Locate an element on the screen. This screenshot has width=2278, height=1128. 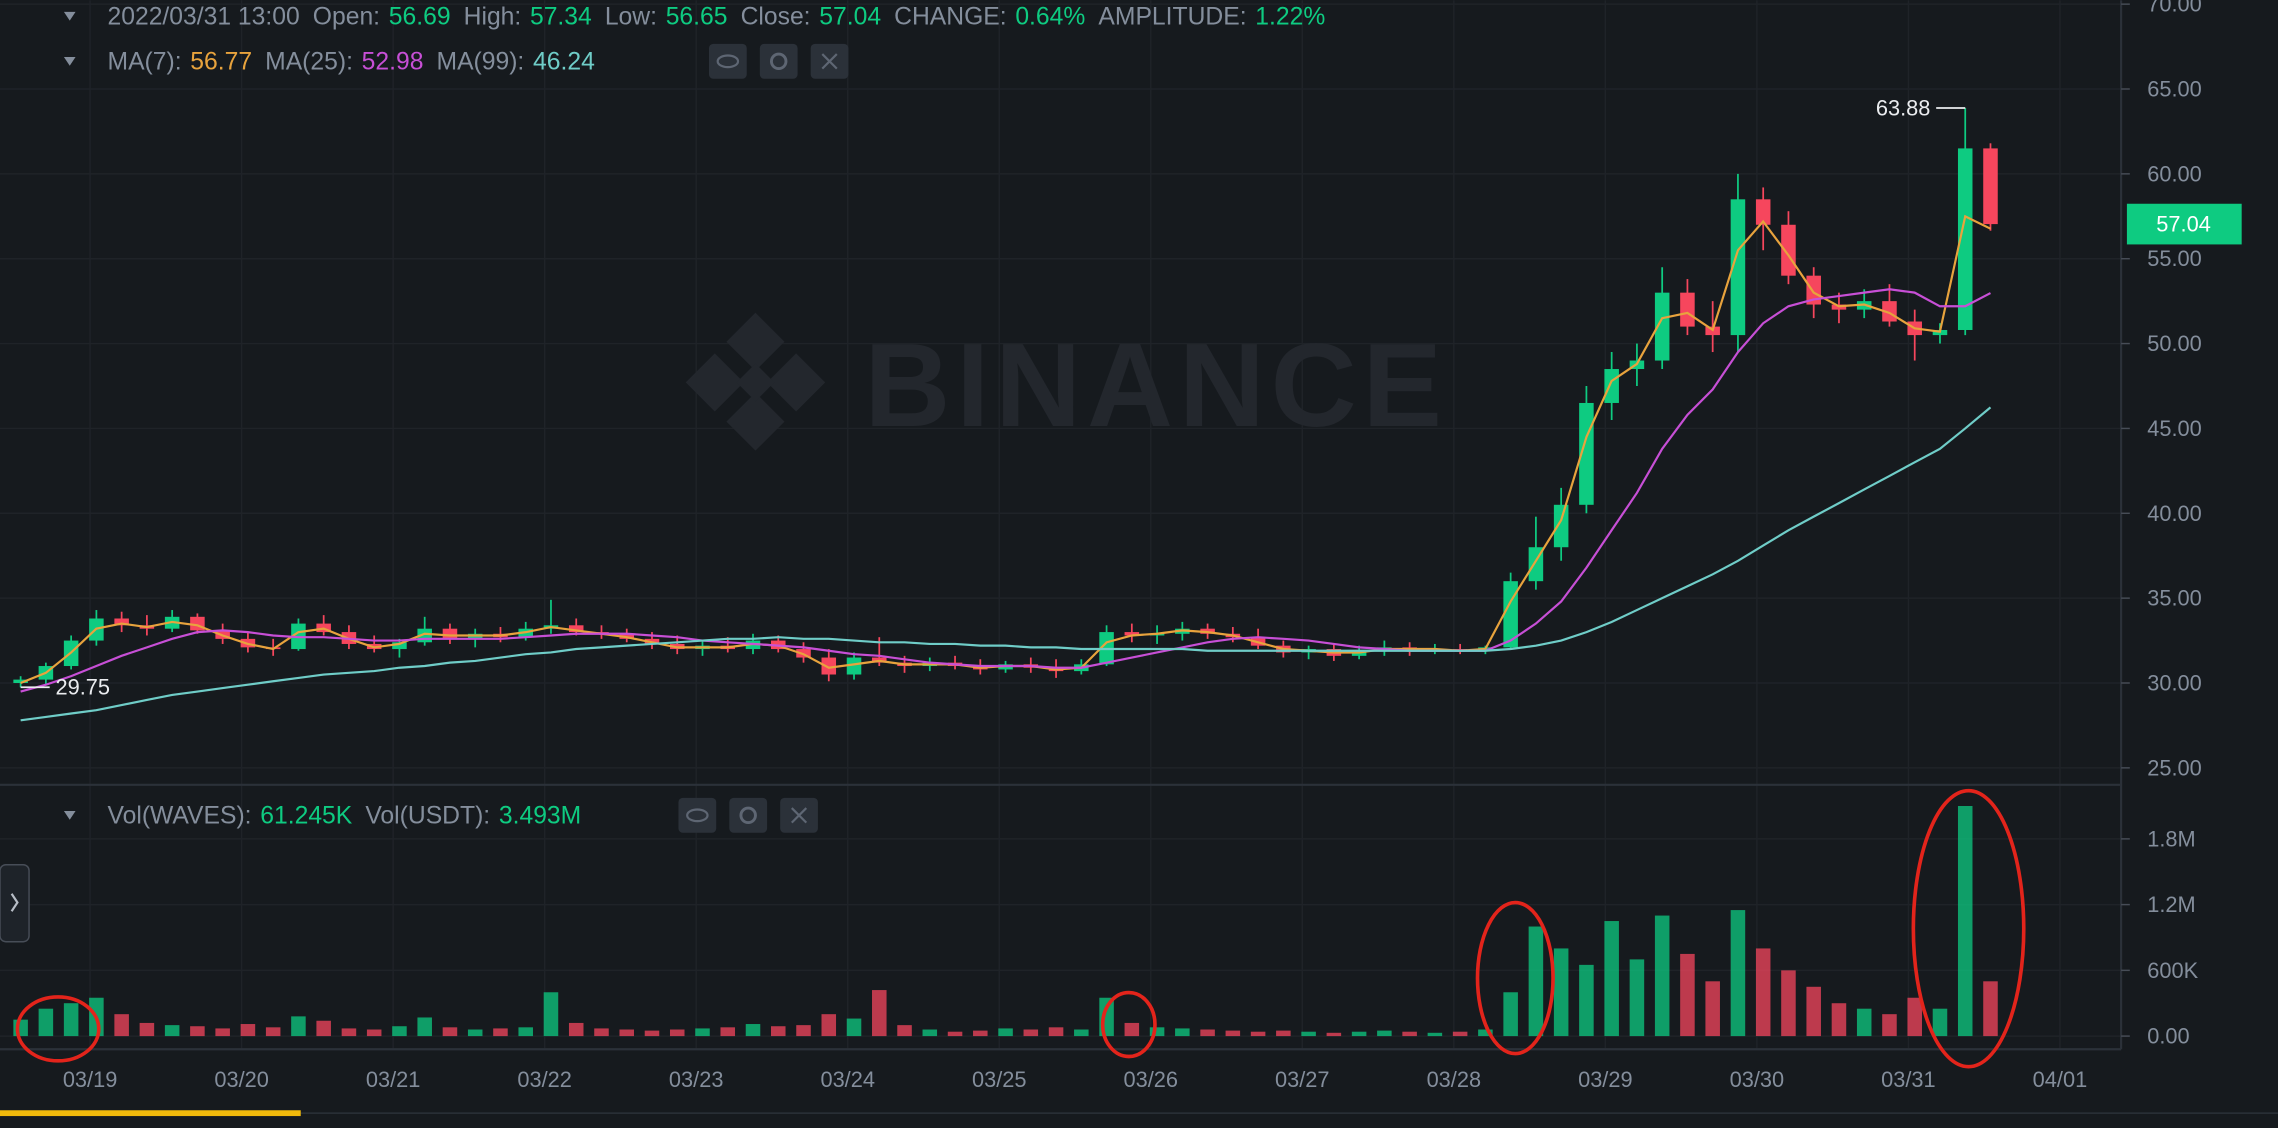
legend-toggles is located at coordinates (69, 415).